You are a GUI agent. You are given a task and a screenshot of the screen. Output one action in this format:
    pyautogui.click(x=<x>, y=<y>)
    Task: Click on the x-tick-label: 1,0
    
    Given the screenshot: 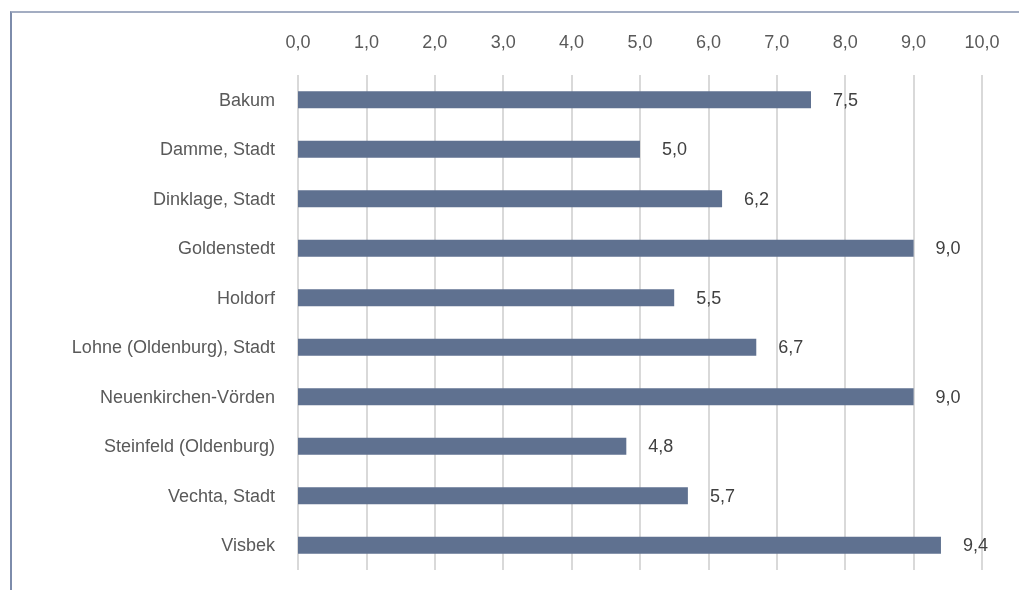 What is the action you would take?
    pyautogui.click(x=366, y=42)
    